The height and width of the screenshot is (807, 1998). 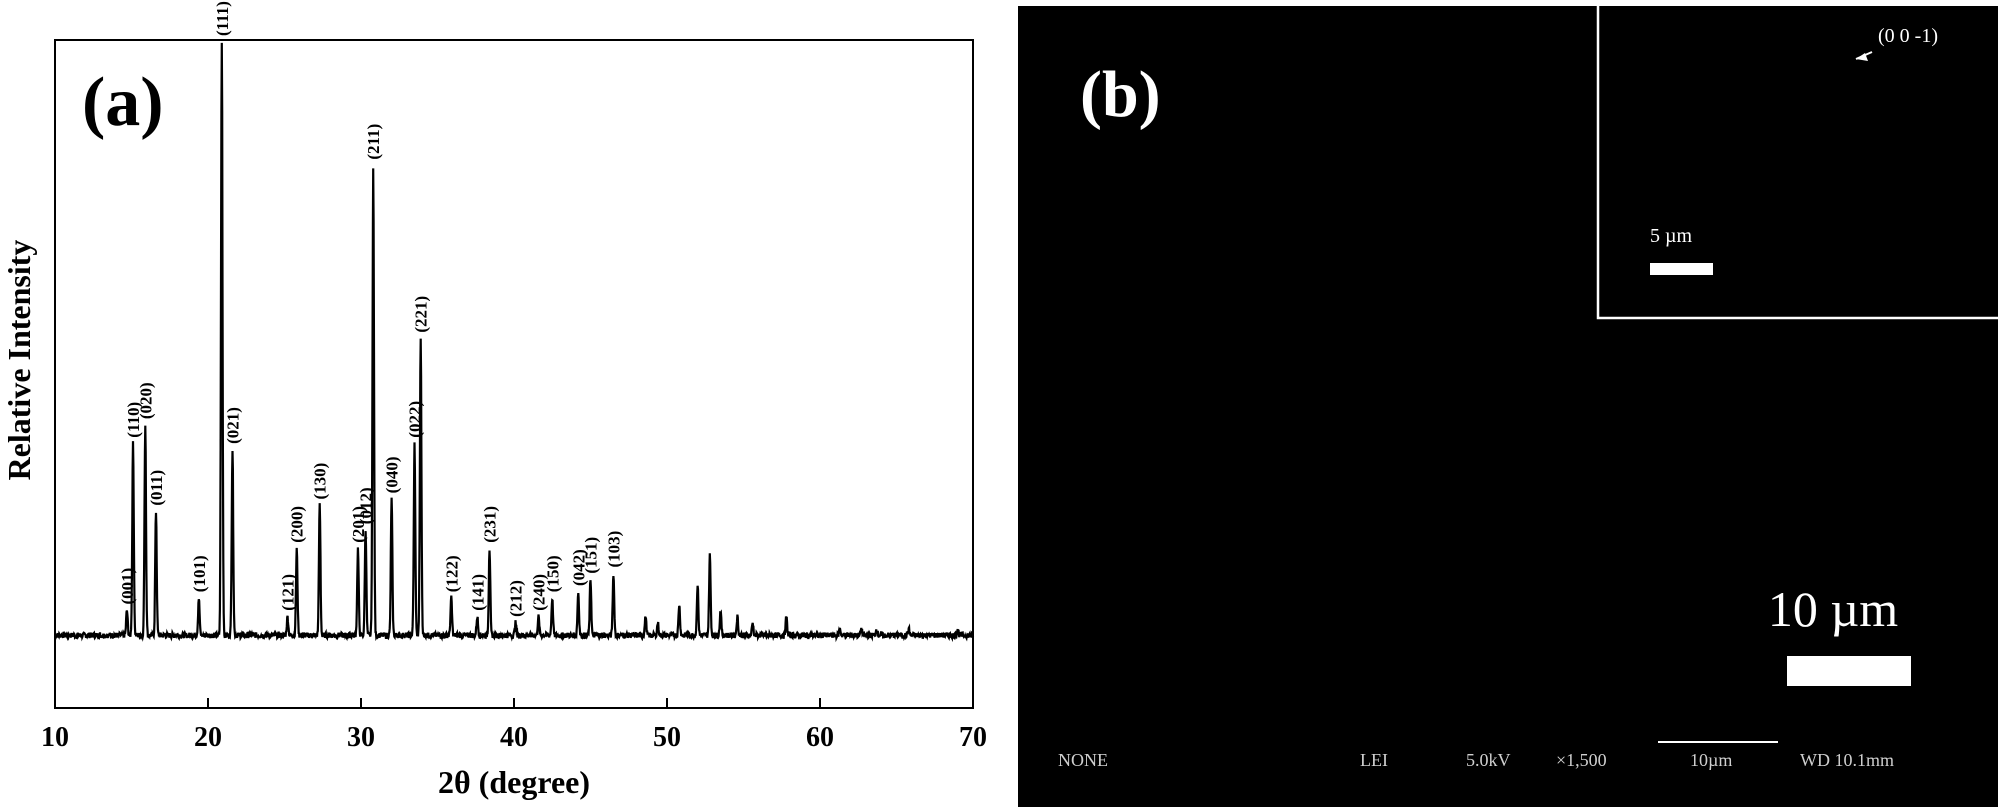 I want to click on peak-label: (011), so click(x=156, y=488).